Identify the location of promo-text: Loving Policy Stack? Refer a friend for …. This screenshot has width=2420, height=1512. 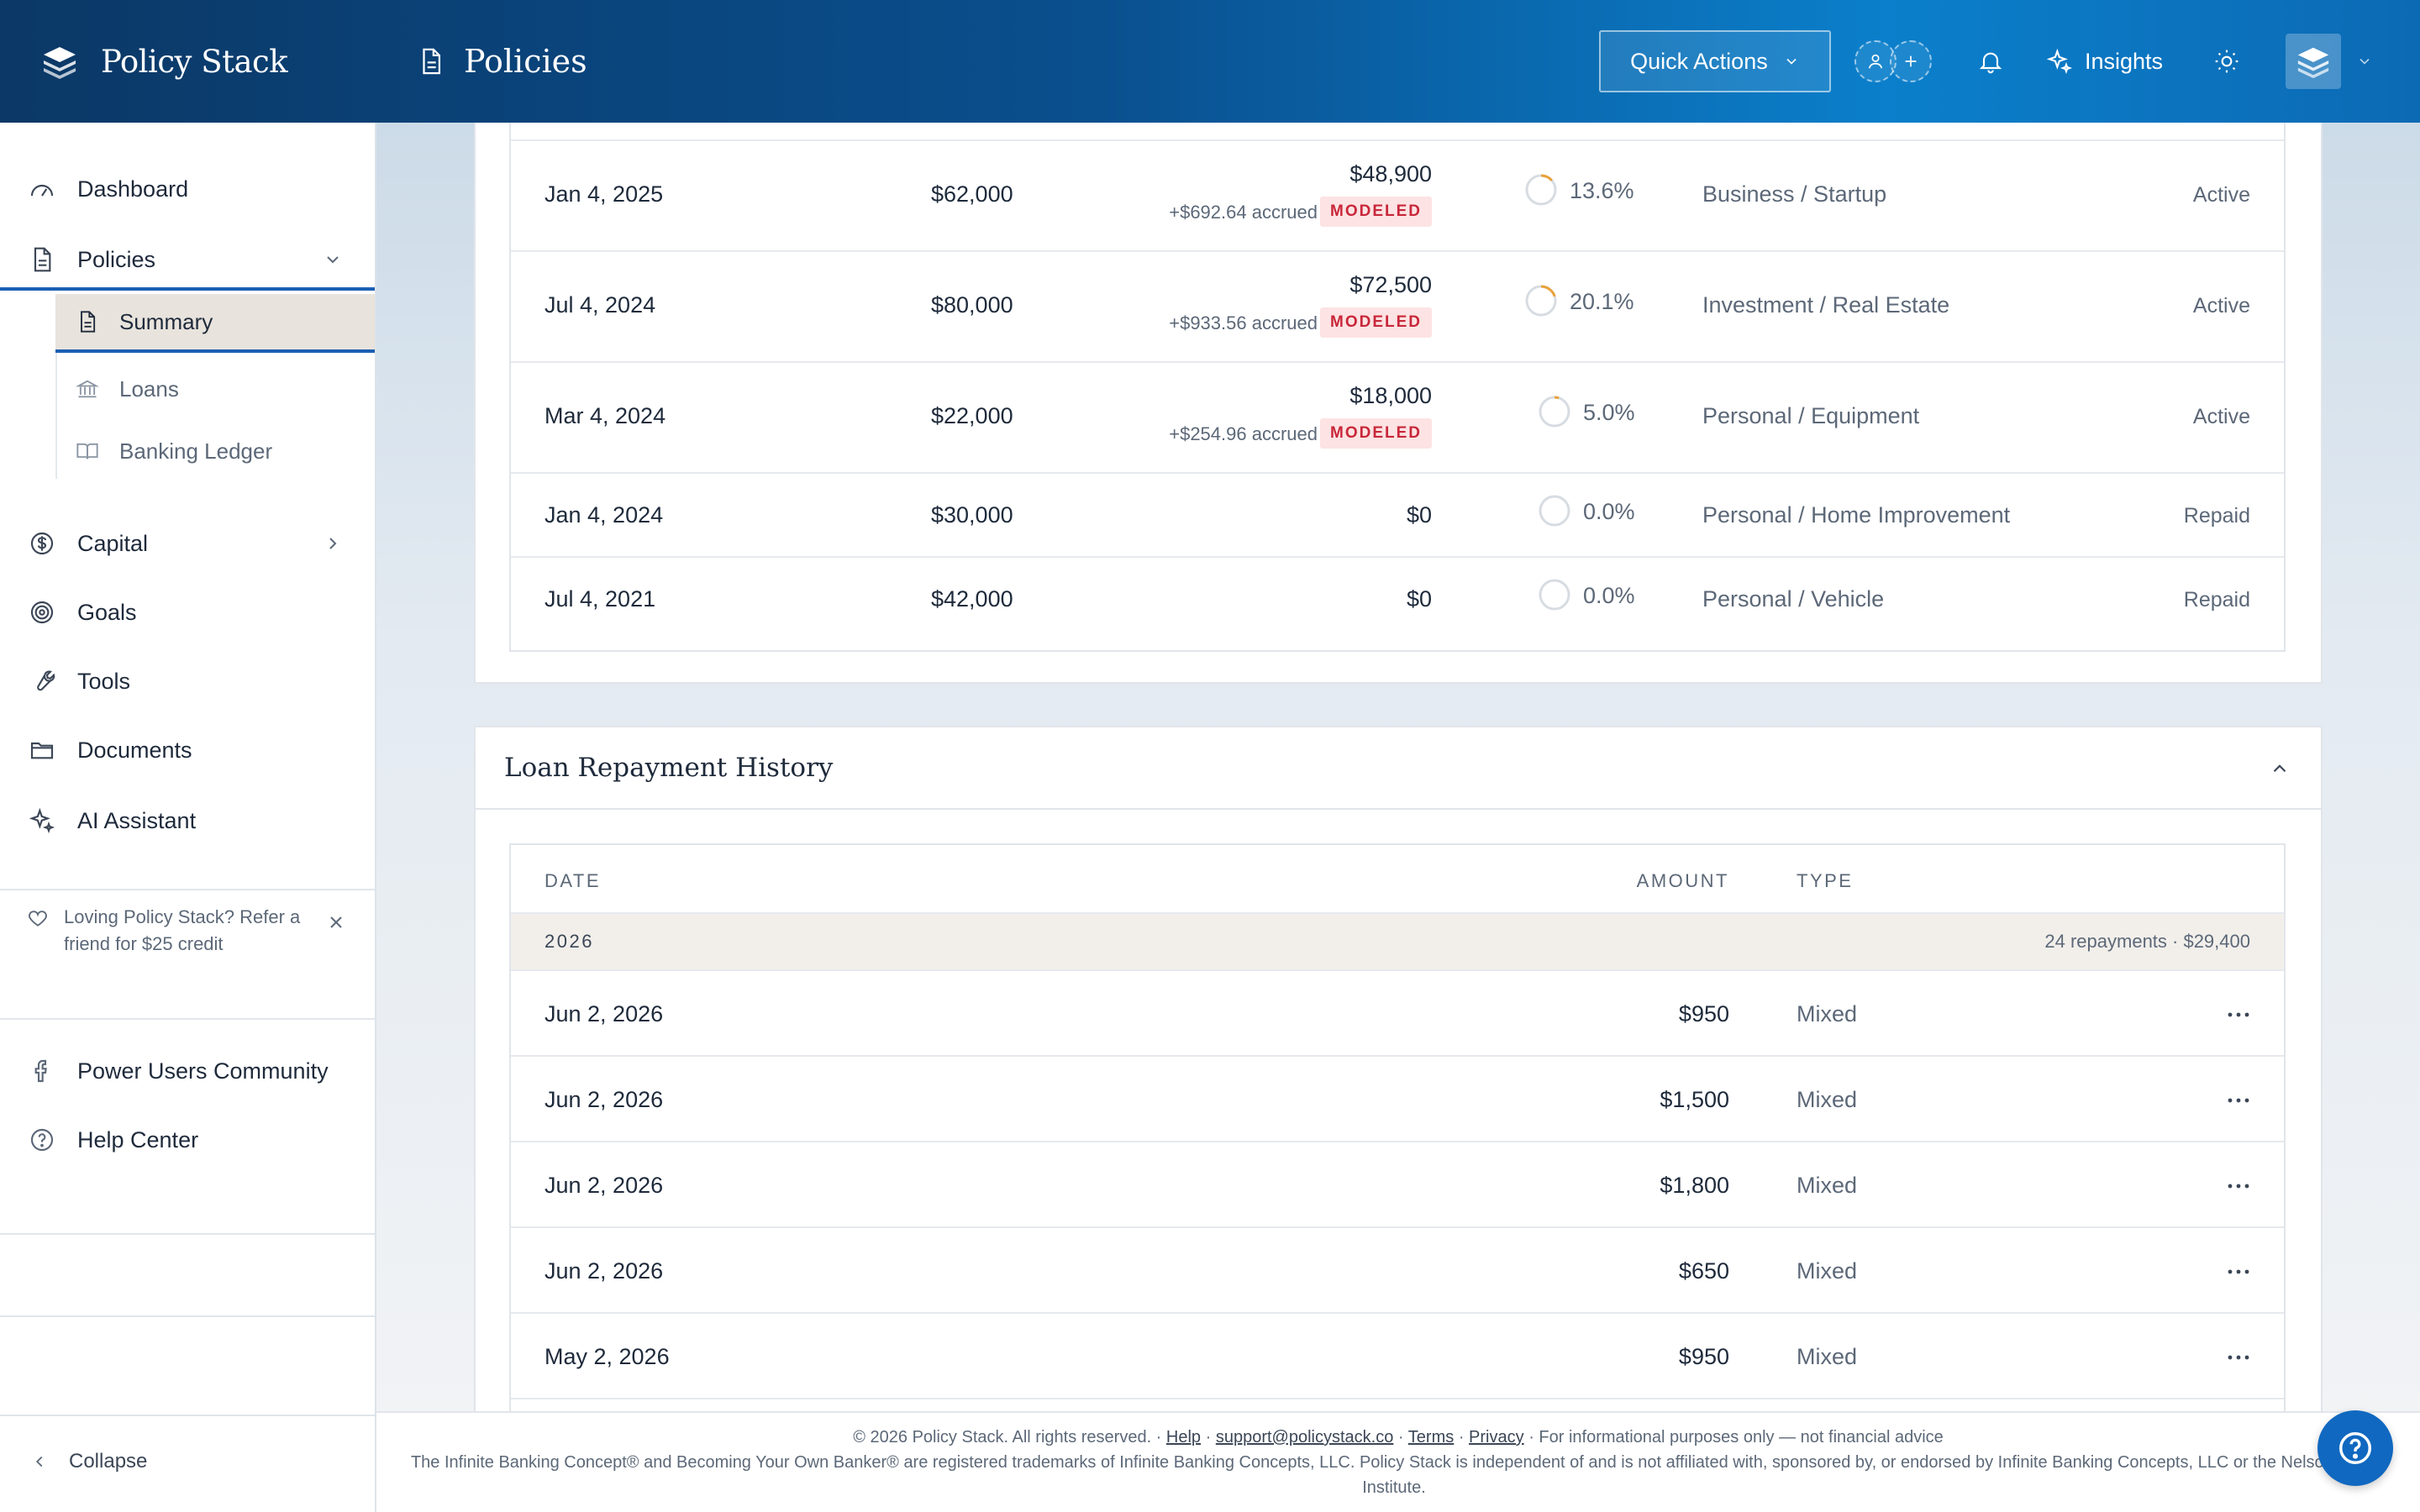
(182, 930).